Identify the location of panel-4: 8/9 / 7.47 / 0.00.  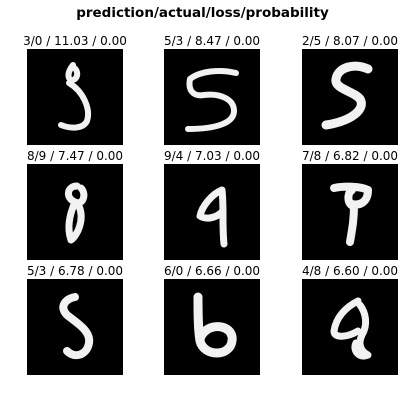
(75, 204).